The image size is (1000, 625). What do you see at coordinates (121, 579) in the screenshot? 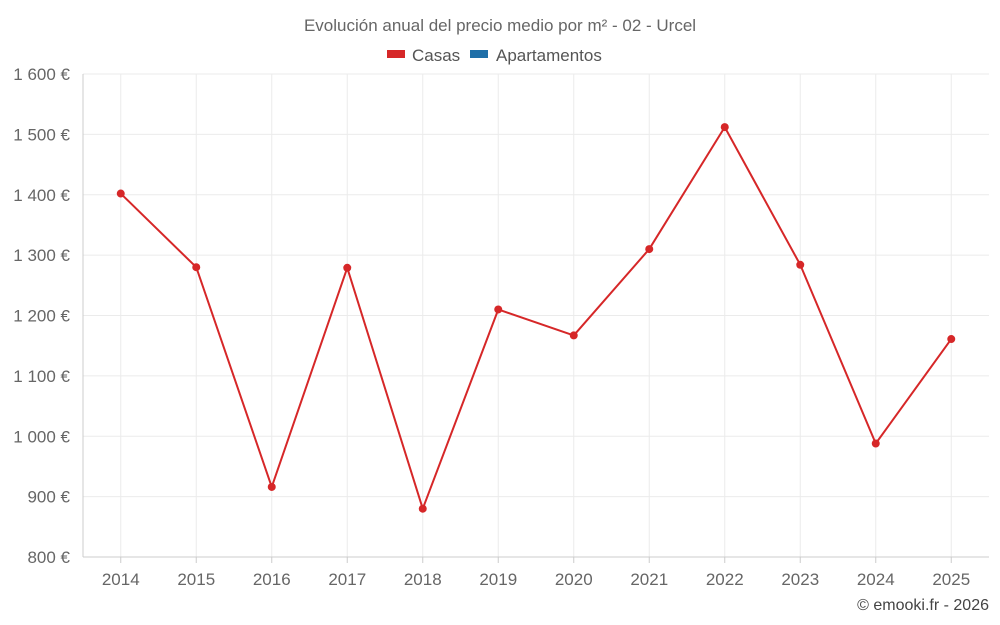
I see `x-tick-label: 2014` at bounding box center [121, 579].